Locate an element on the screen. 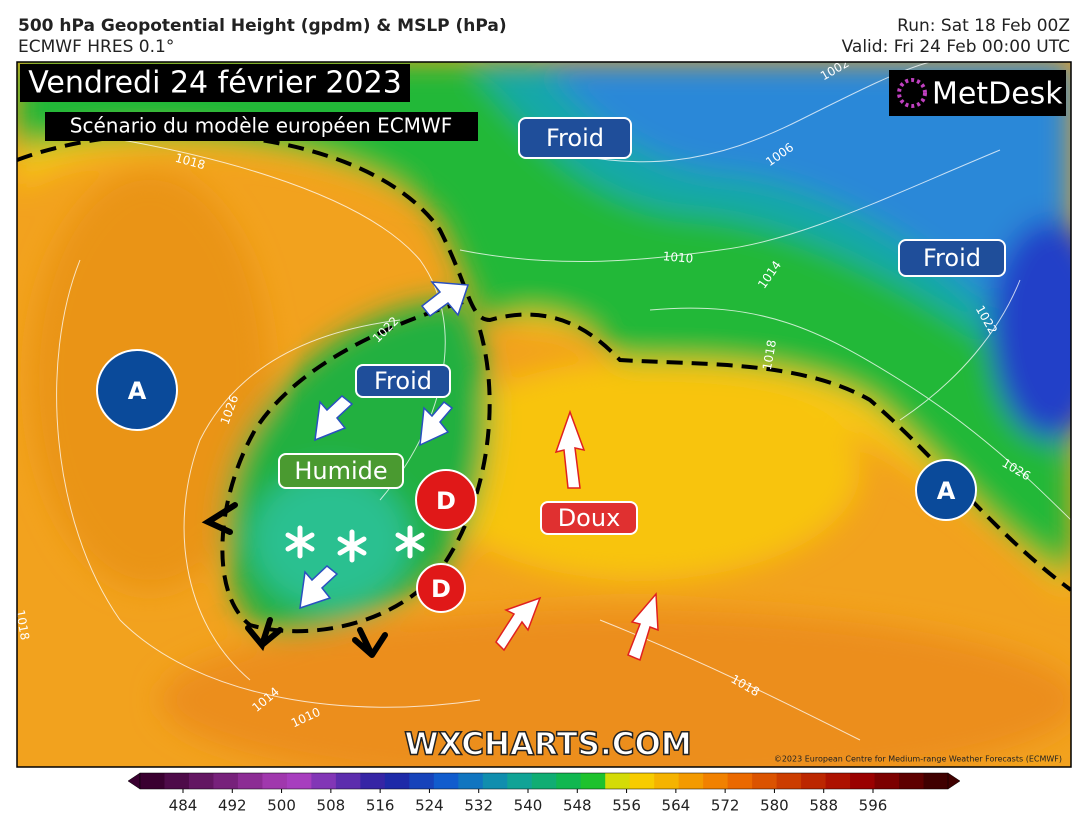 This screenshot has width=1088, height=833. colorbar-tick-label: 572 is located at coordinates (725, 806).